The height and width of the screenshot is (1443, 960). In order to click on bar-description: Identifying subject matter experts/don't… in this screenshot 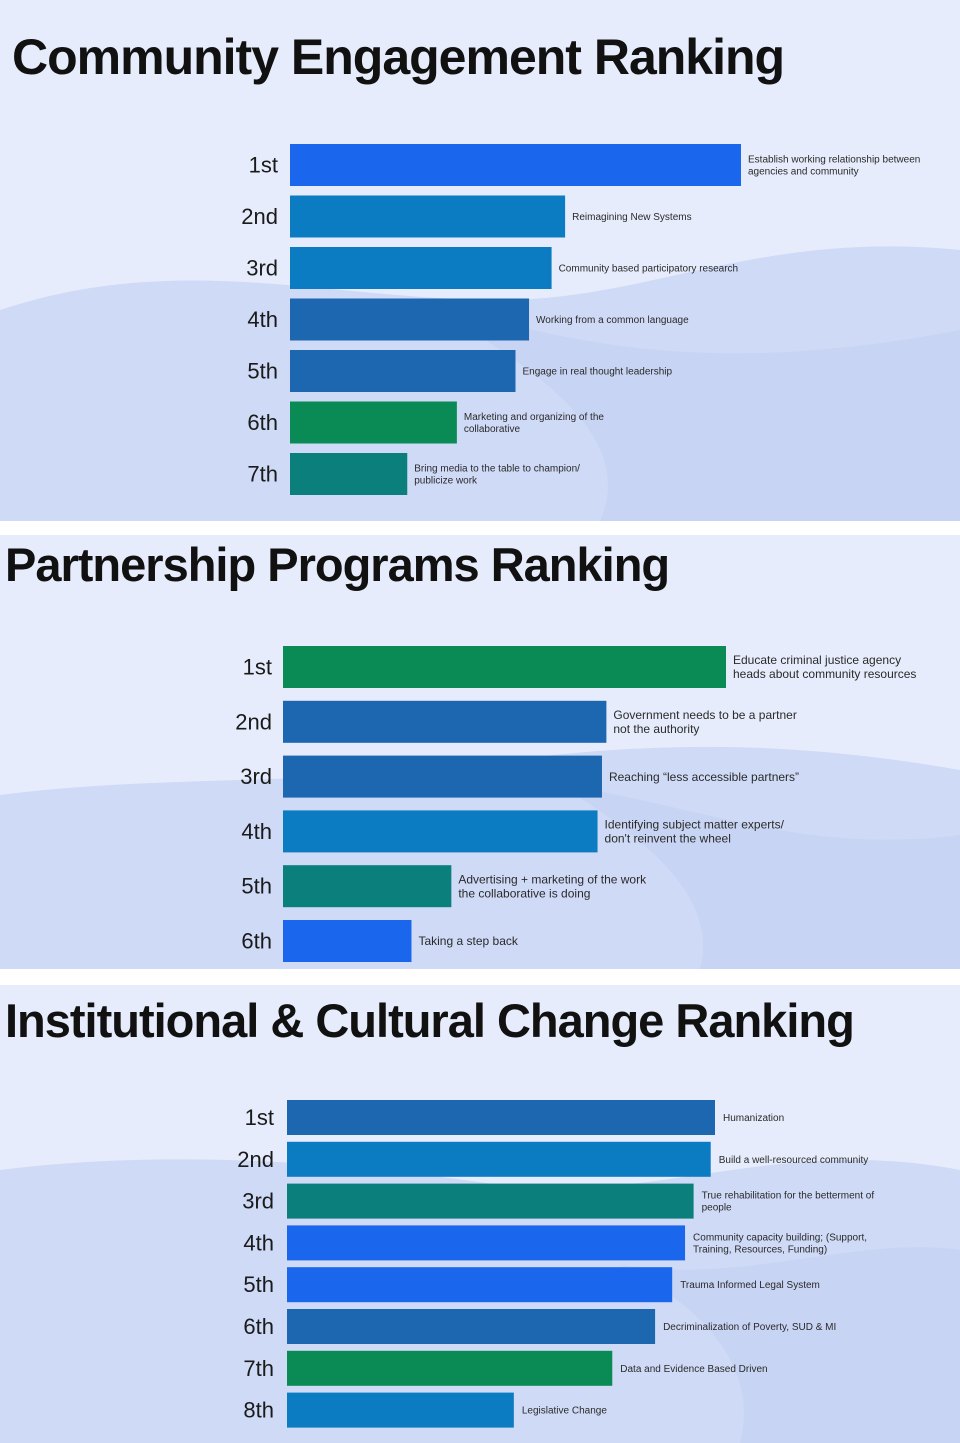, I will do `click(695, 832)`.